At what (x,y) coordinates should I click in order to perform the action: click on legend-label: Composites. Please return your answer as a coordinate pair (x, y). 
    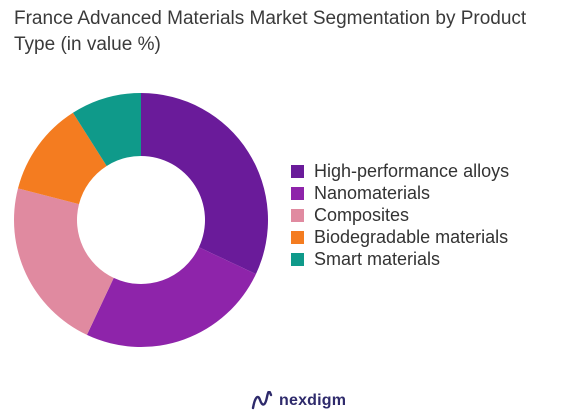
    Looking at the image, I should click on (362, 214).